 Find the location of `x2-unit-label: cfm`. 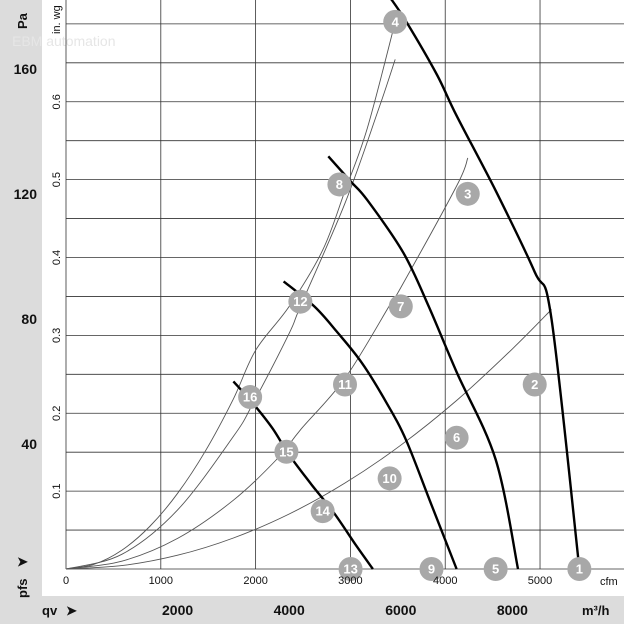

x2-unit-label: cfm is located at coordinates (609, 582).